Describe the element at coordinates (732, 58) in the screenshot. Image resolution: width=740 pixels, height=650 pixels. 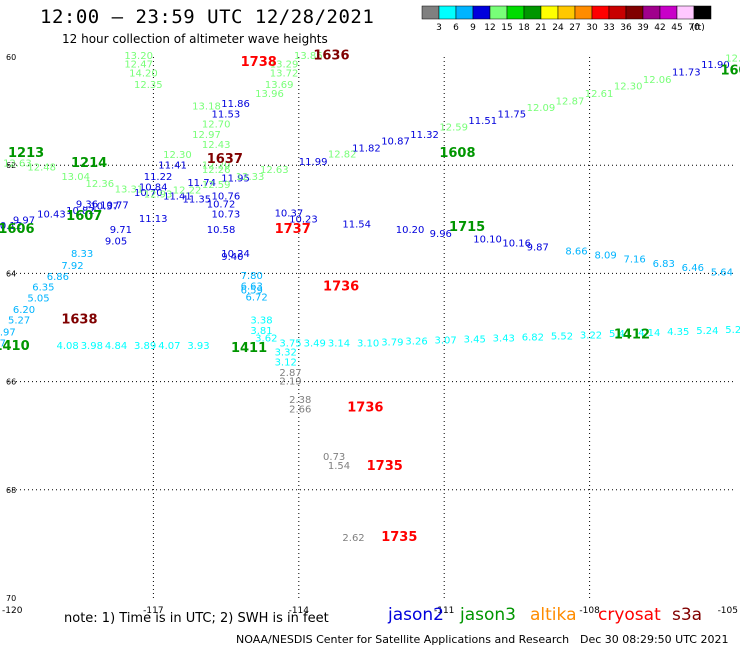
I see `wave-height-value: 12.17` at that location.